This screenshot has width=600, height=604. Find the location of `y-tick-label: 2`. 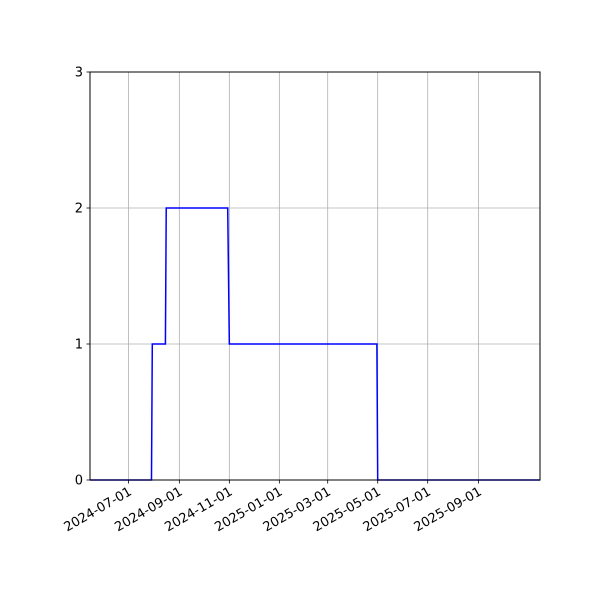

y-tick-label: 2 is located at coordinates (79, 209).